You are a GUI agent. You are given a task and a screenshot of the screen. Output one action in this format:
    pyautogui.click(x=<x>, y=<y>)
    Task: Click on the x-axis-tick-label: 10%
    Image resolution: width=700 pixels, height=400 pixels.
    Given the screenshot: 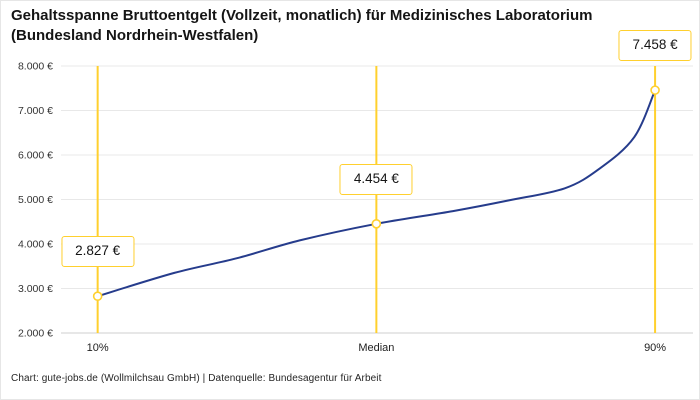 What is the action you would take?
    pyautogui.click(x=98, y=348)
    